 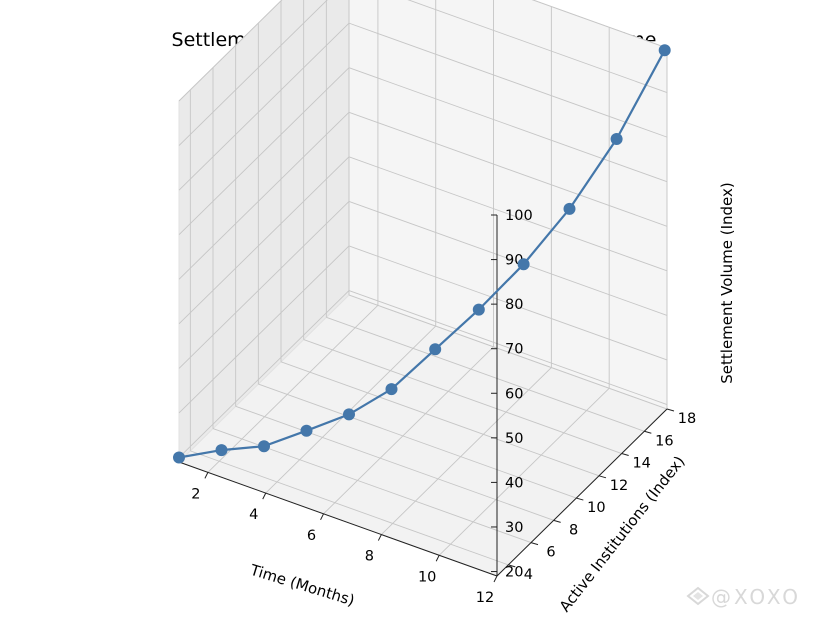 I want to click on x-tick-label: 2, so click(x=195, y=494).